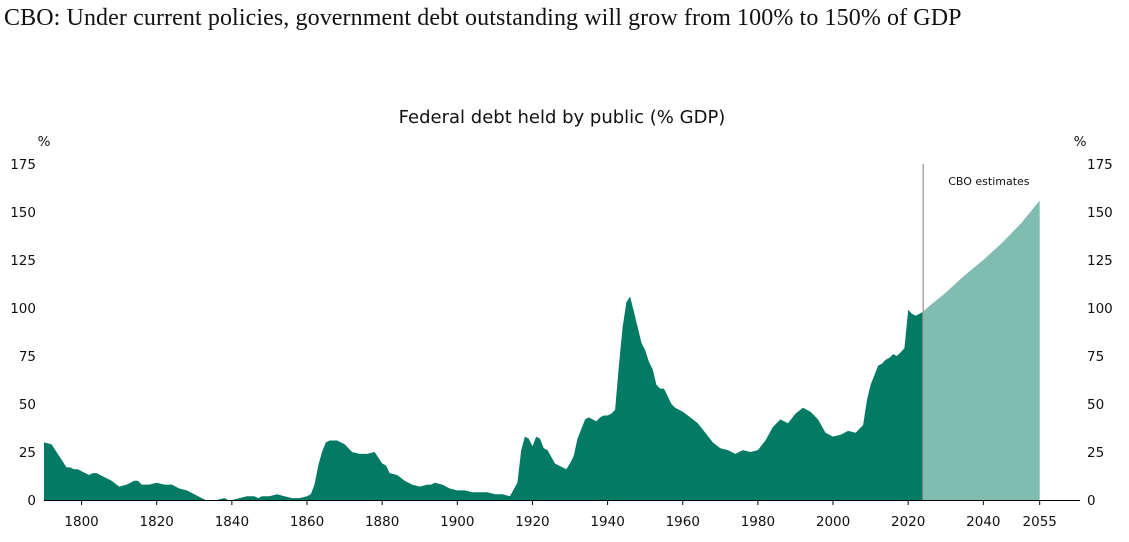 The height and width of the screenshot is (542, 1129). Describe the element at coordinates (27, 453) in the screenshot. I see `y-tick-label-left: 25` at that location.